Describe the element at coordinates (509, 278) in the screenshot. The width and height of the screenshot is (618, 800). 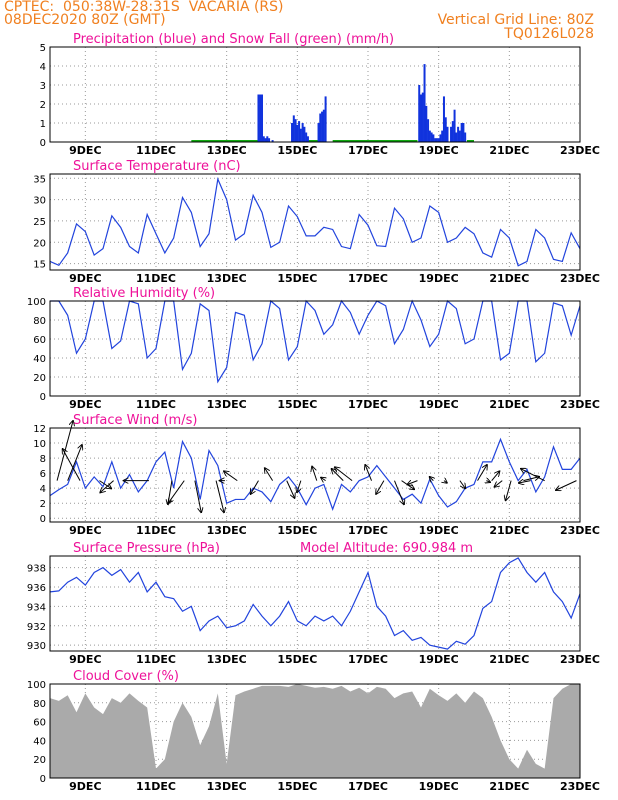
I see `temp-xtick-label: 21DEC` at that location.